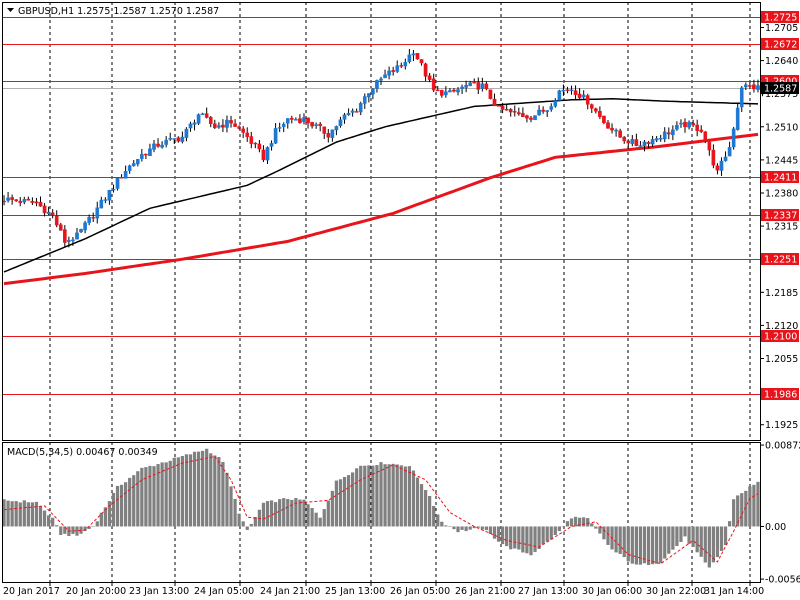 Image resolution: width=800 pixels, height=600 pixels. What do you see at coordinates (10, 10) in the screenshot?
I see `dropdown-triangle-icon` at bounding box center [10, 10].